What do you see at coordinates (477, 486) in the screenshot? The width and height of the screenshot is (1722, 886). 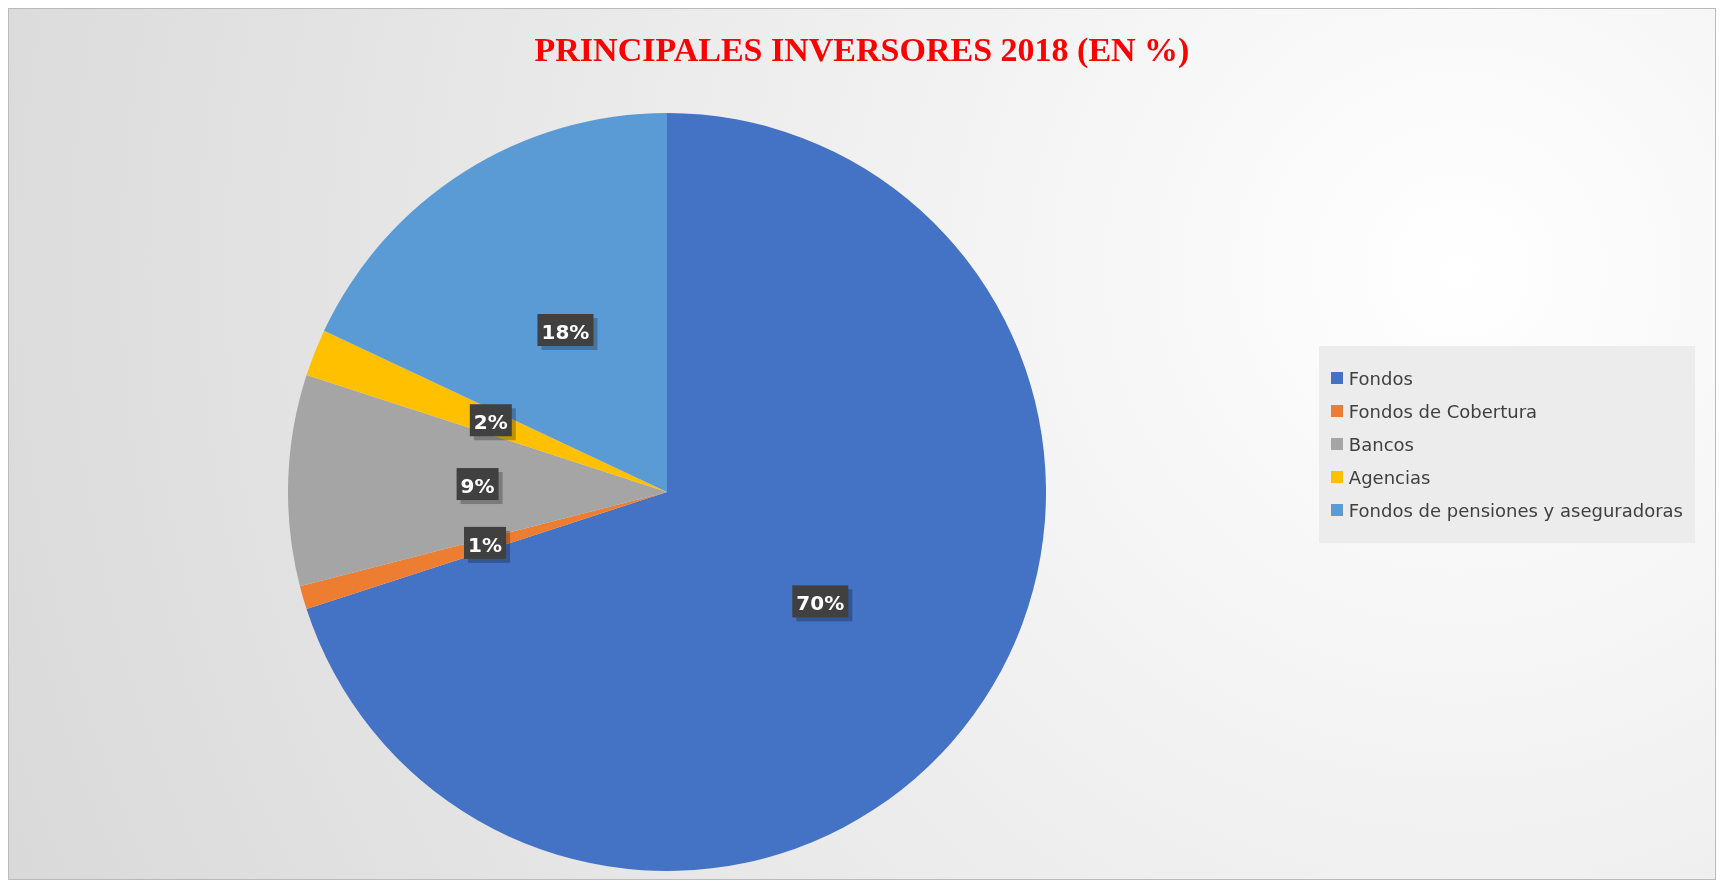 I see `data-label: 9%` at bounding box center [477, 486].